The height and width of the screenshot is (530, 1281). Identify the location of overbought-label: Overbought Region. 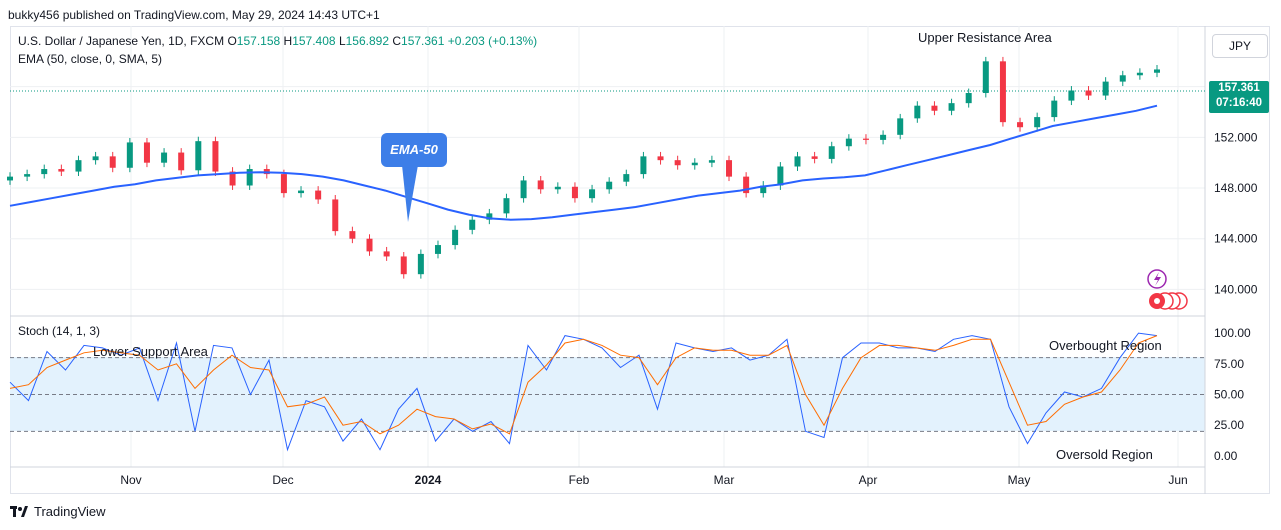
(1105, 345).